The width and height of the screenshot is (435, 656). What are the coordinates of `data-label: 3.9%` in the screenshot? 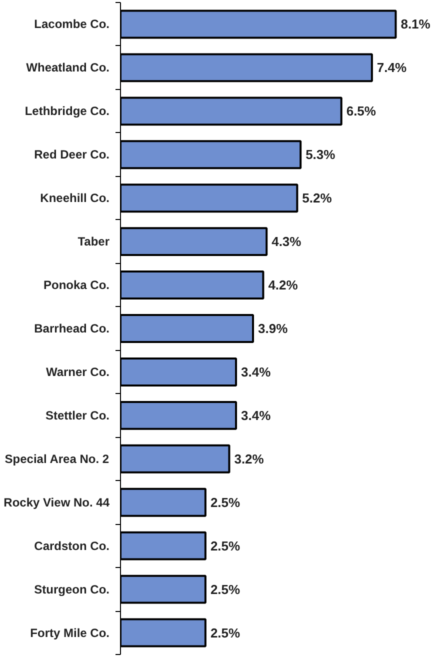 It's located at (273, 328).